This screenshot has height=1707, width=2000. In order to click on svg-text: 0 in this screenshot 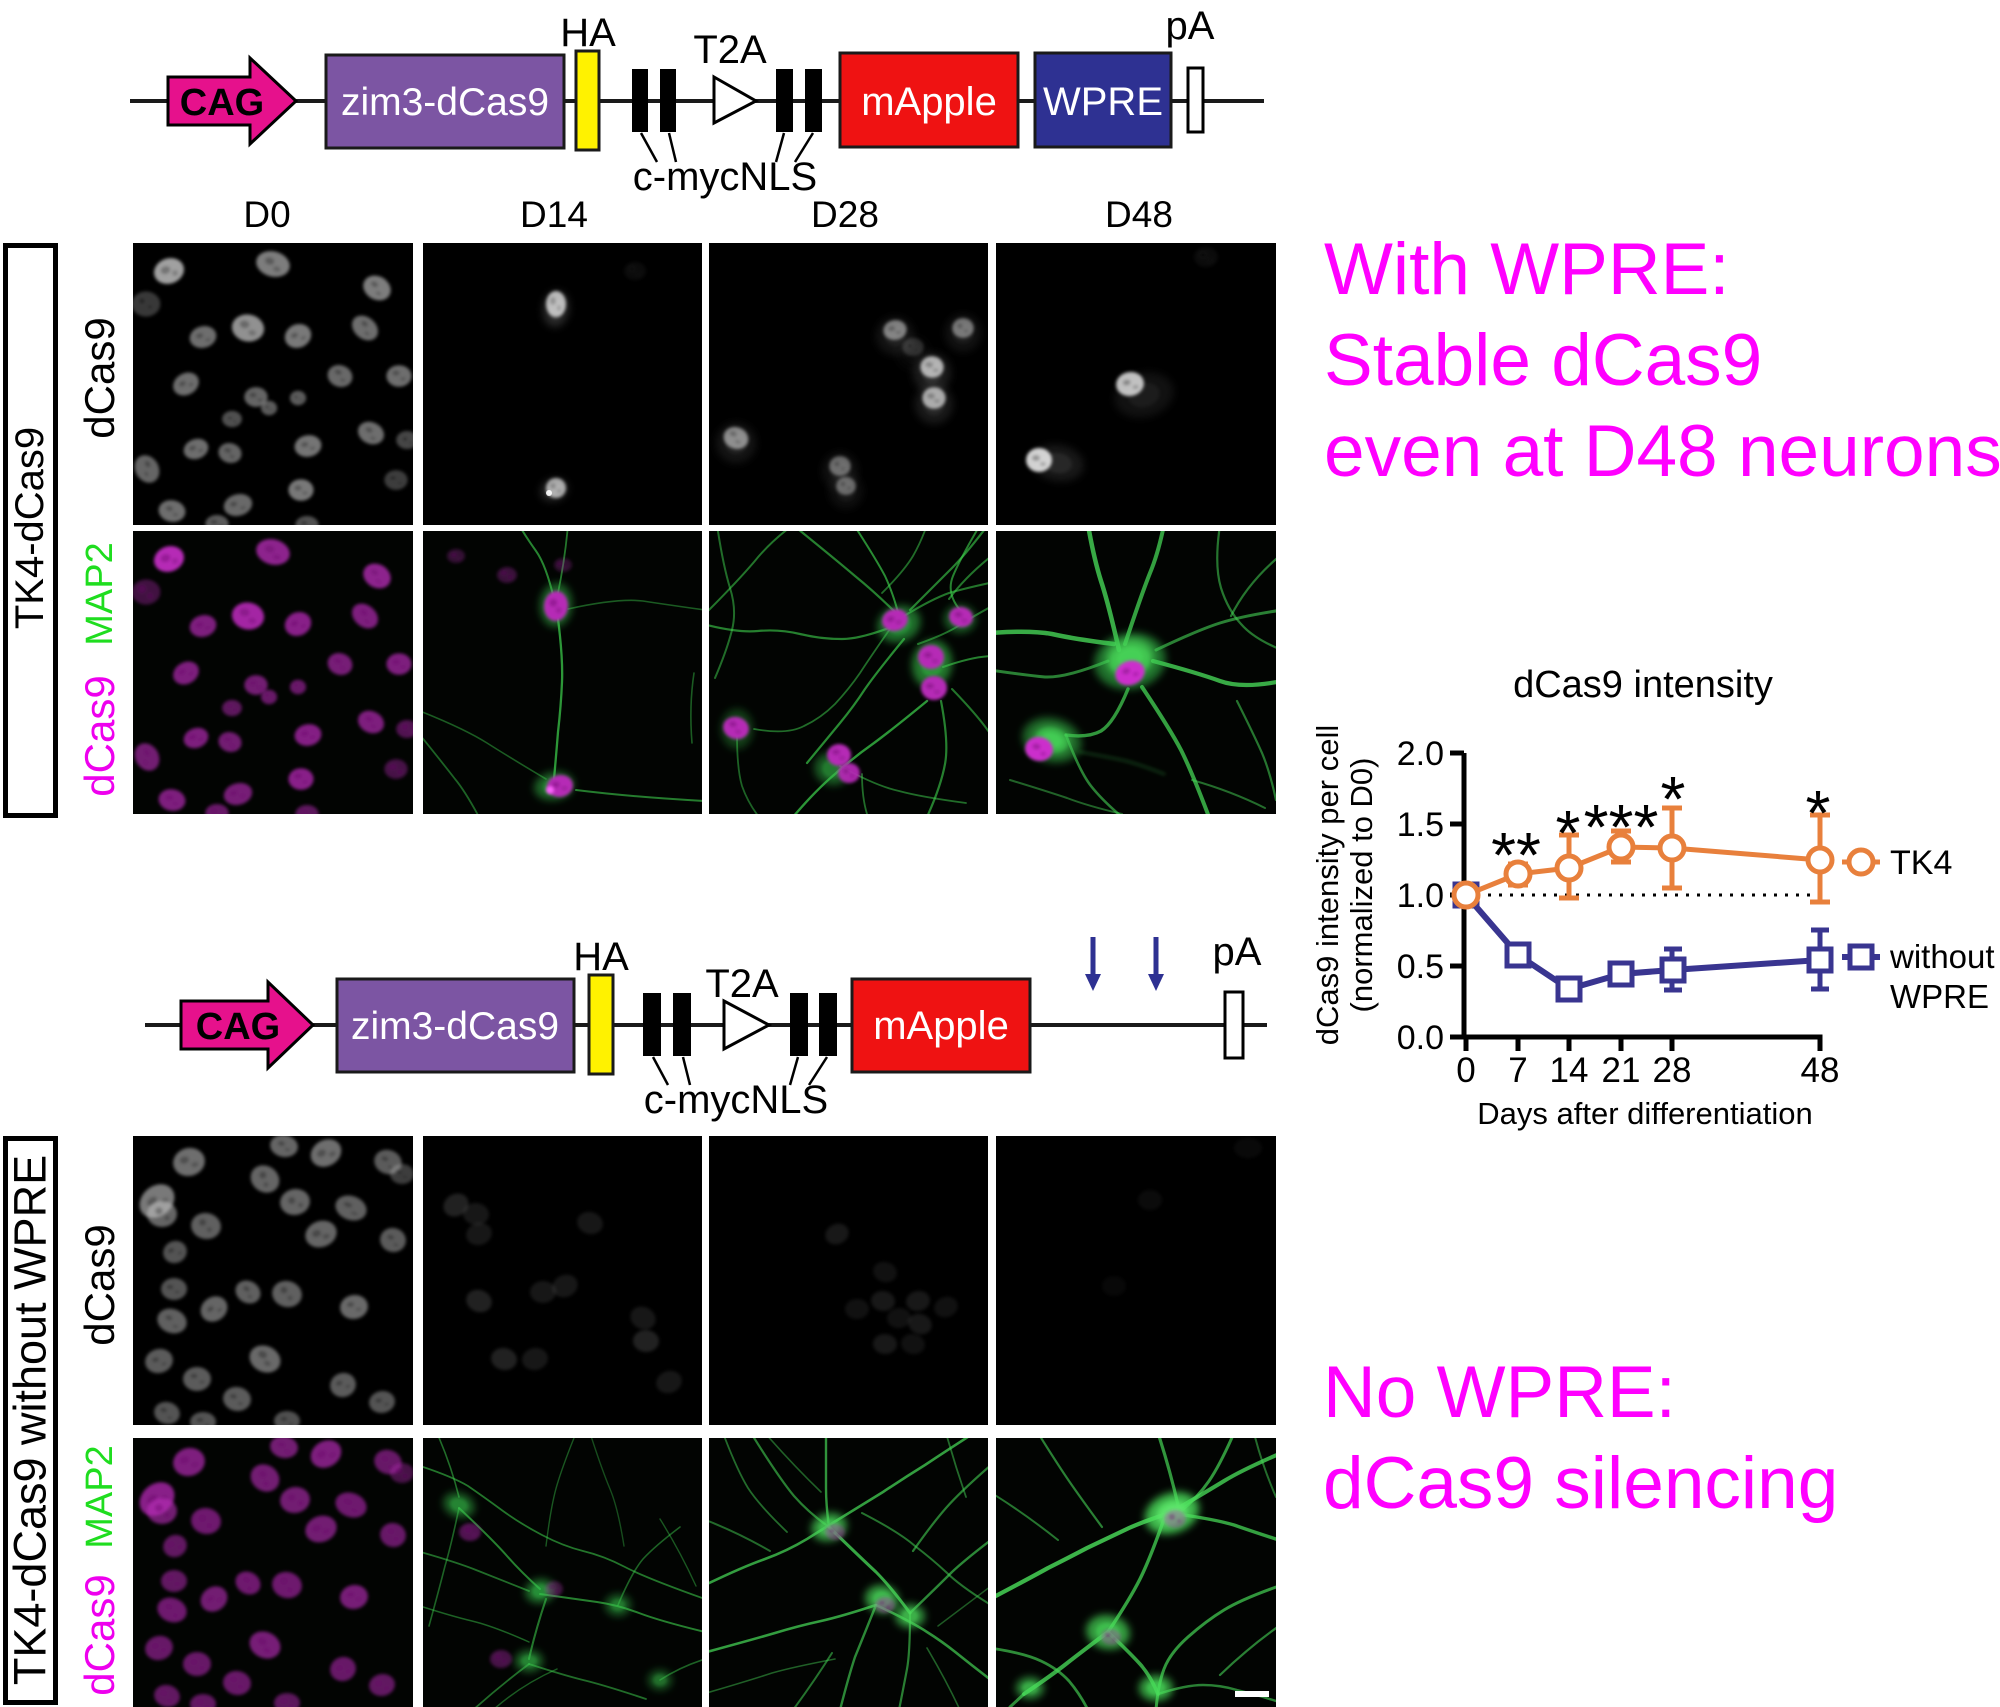, I will do `click(1465, 1070)`.